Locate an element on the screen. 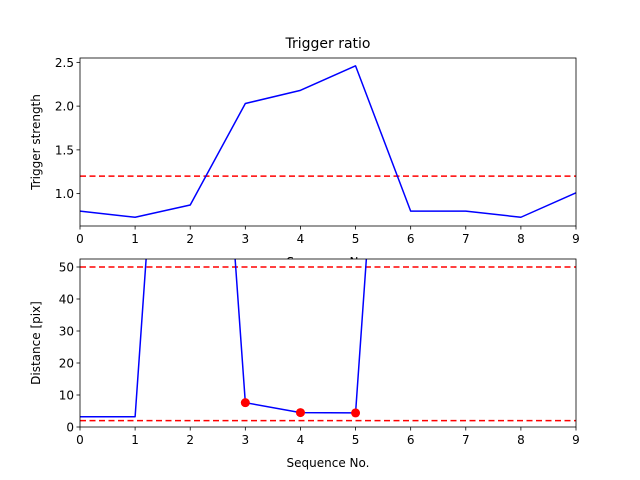  y-tick-label: 40 is located at coordinates (66, 300).